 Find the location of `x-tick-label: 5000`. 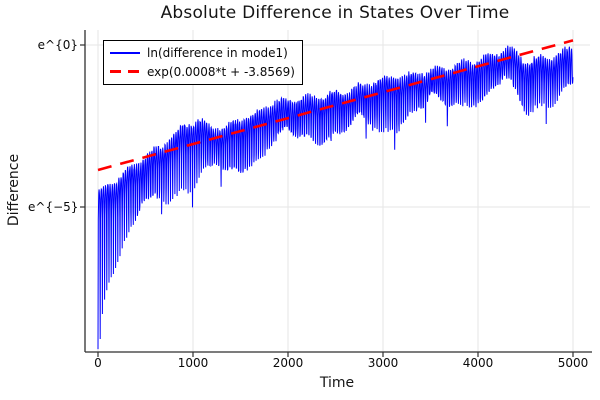

x-tick-label: 5000 is located at coordinates (573, 363).